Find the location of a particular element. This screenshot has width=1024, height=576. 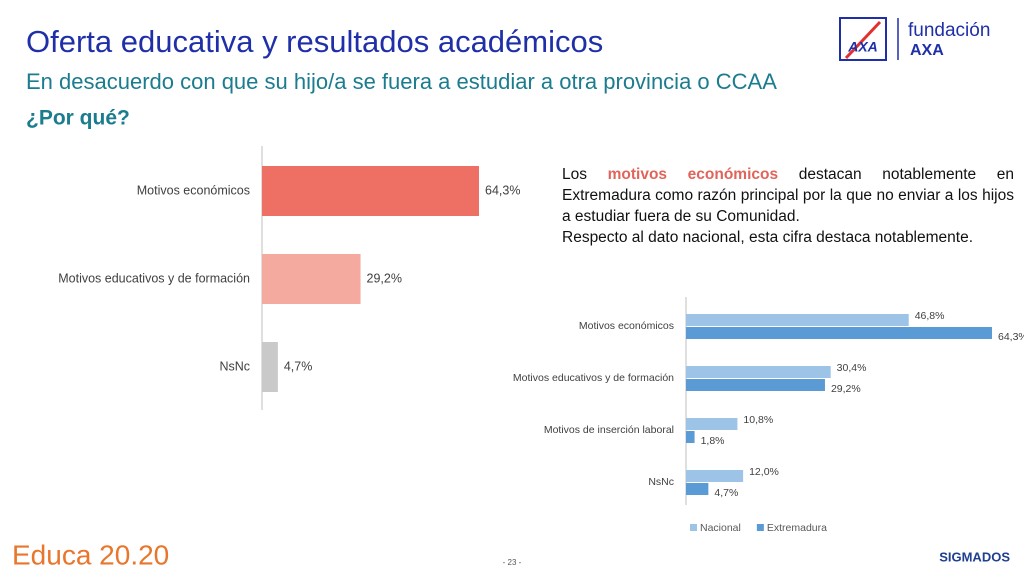

logo-mark: AXA is located at coordinates (862, 47).